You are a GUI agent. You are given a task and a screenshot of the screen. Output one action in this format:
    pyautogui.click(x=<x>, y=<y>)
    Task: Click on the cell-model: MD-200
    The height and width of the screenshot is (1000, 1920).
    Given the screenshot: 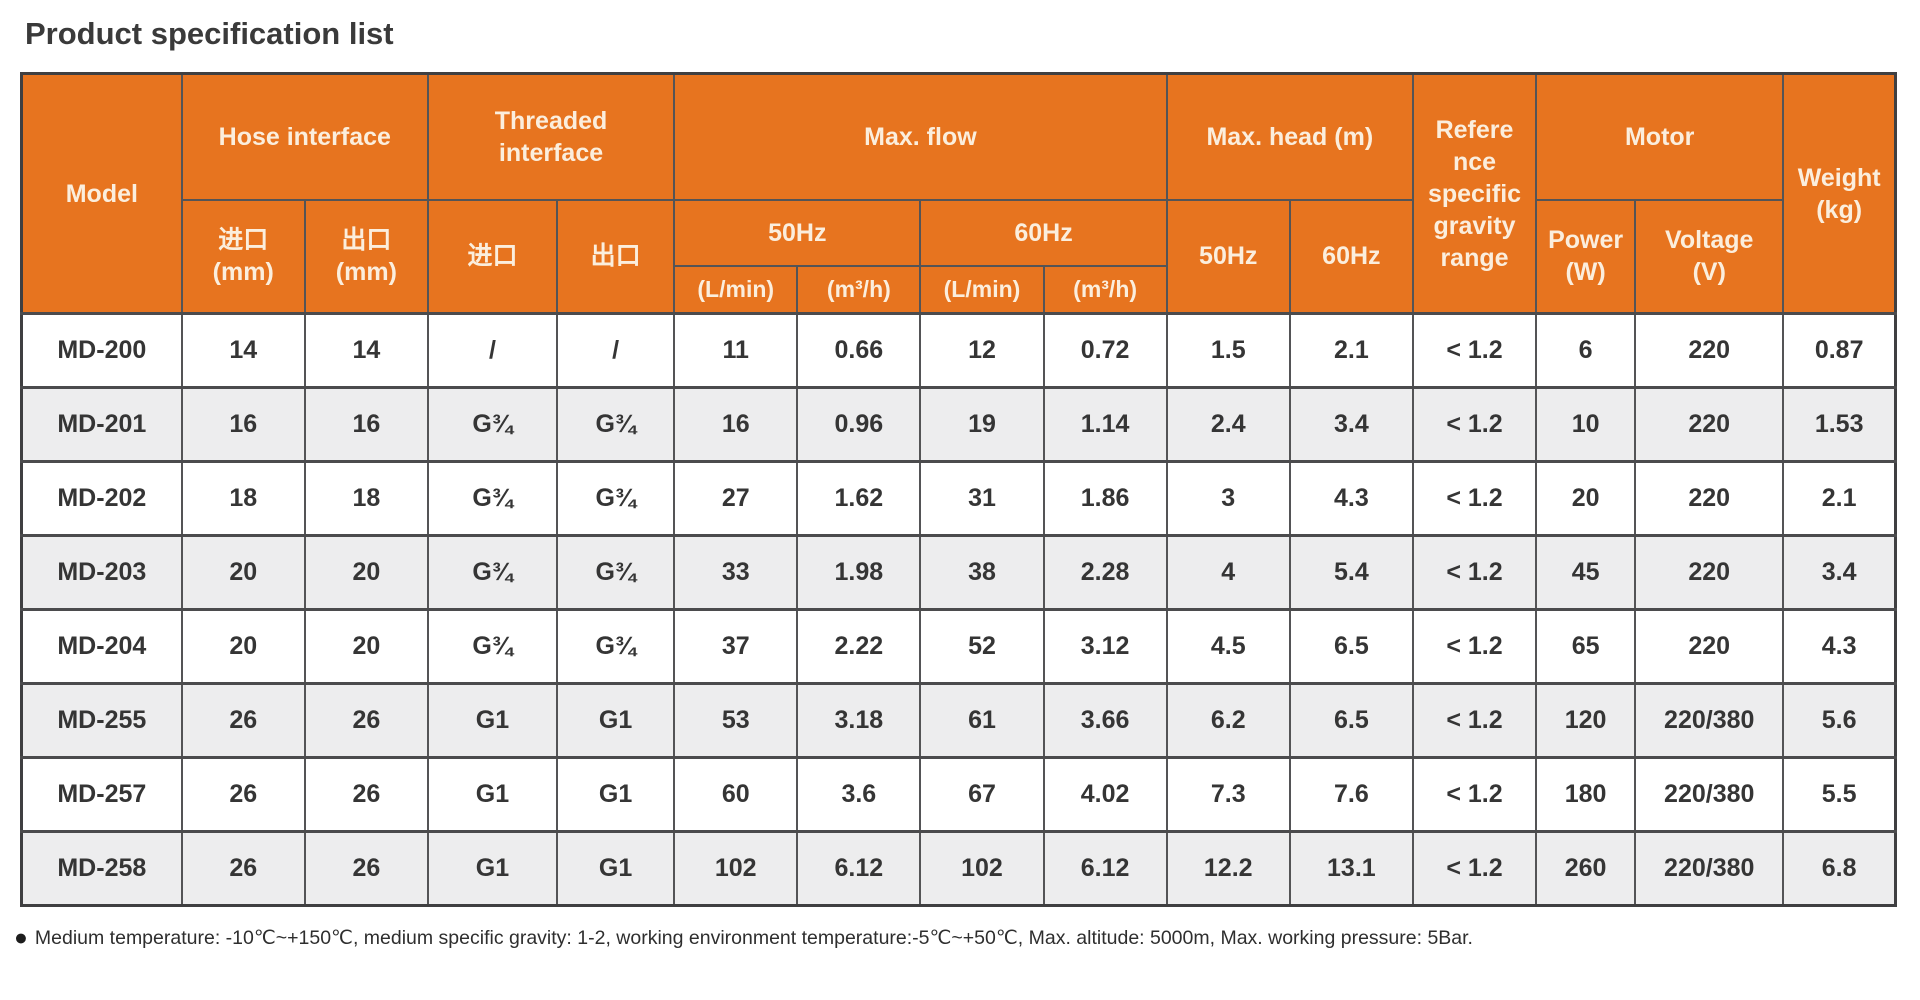 What is the action you would take?
    pyautogui.click(x=101, y=350)
    